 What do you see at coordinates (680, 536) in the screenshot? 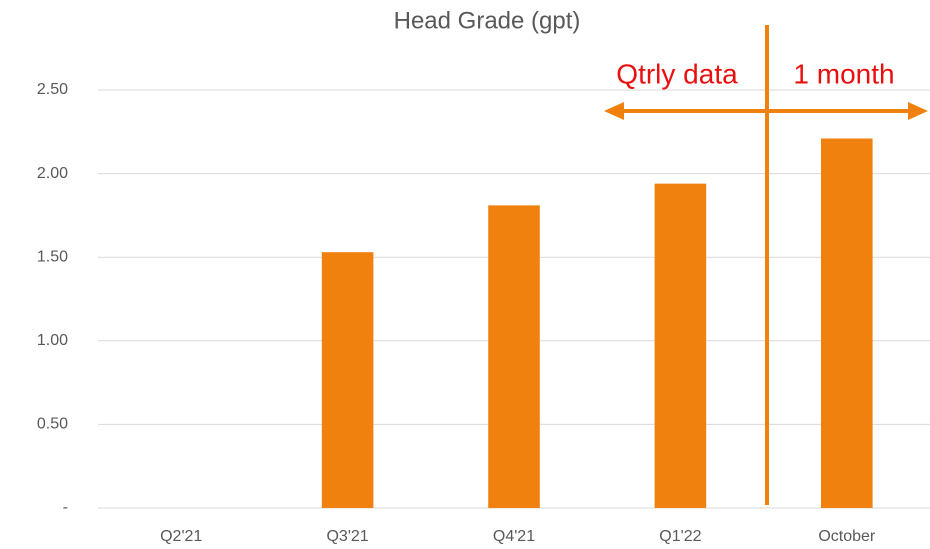
I see `x-tick-label: Q1'22` at bounding box center [680, 536].